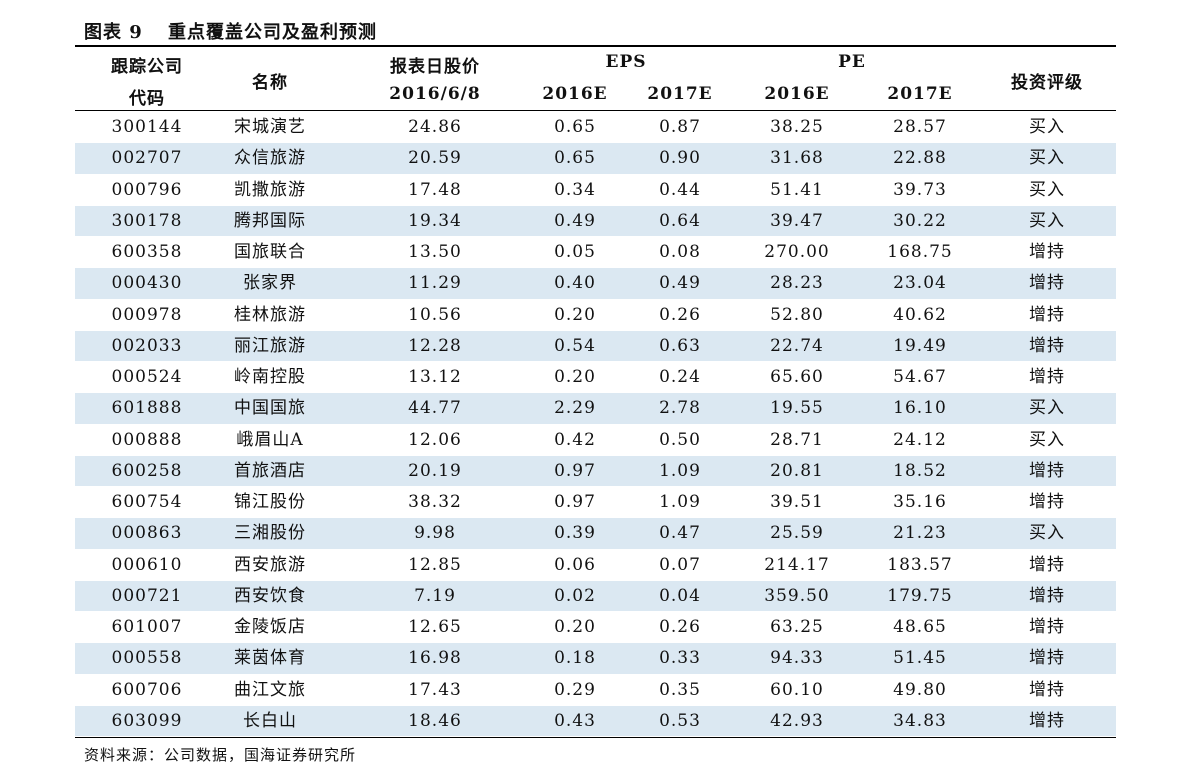 Image resolution: width=1191 pixels, height=782 pixels. What do you see at coordinates (147, 533) in the screenshot?
I see `table-cell: 000863` at bounding box center [147, 533].